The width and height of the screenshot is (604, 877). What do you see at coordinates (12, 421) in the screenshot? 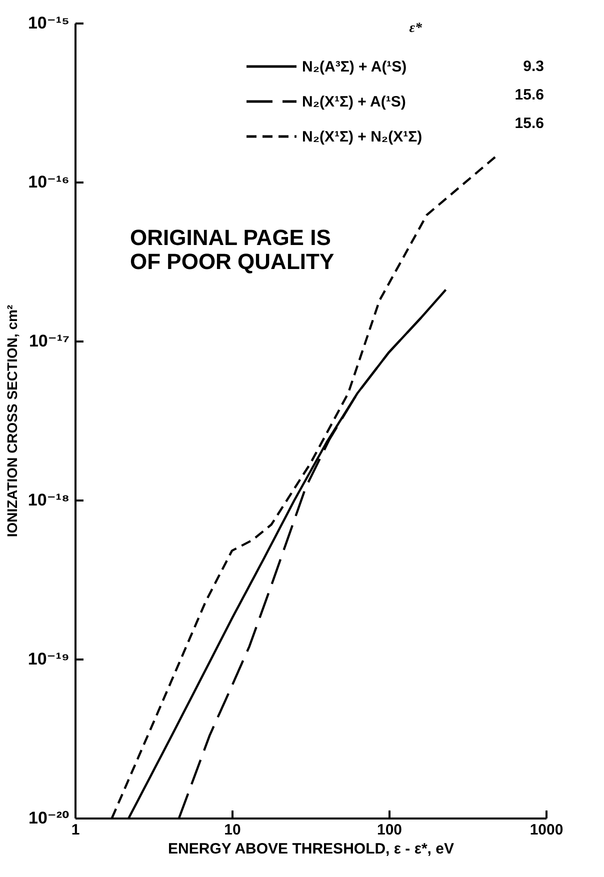
I see `y-axis-title: IONIZATION CROSS SECTION, cm²` at bounding box center [12, 421].